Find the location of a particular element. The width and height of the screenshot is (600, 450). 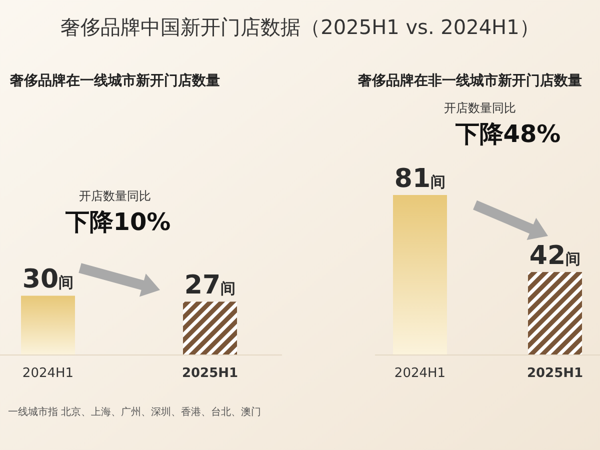

text: 下降10% is located at coordinates (117, 222).